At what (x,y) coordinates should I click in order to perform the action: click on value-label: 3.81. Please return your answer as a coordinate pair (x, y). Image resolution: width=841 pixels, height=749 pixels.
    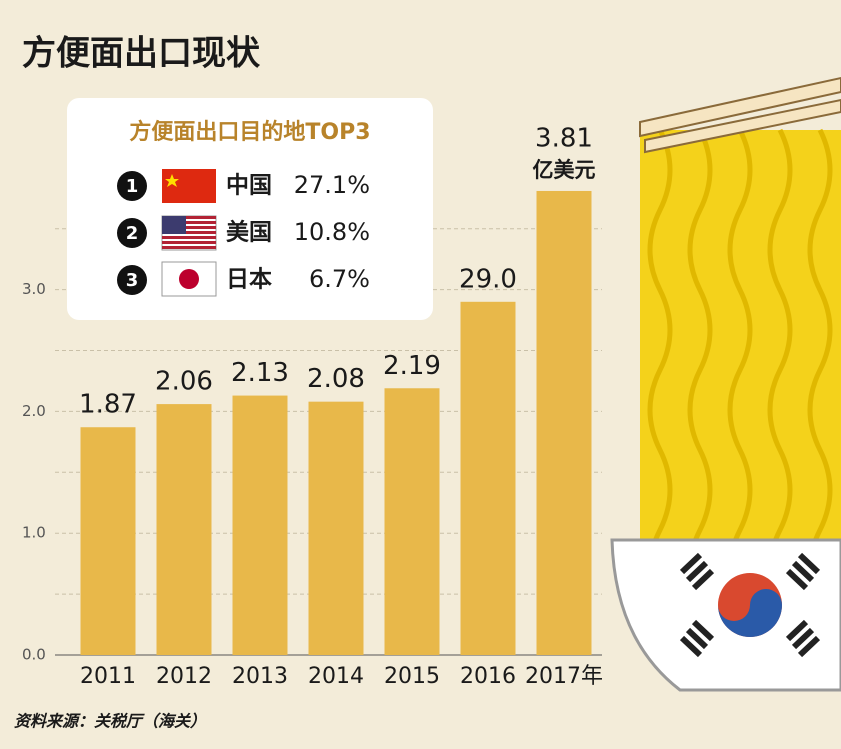
    Looking at the image, I should click on (564, 138).